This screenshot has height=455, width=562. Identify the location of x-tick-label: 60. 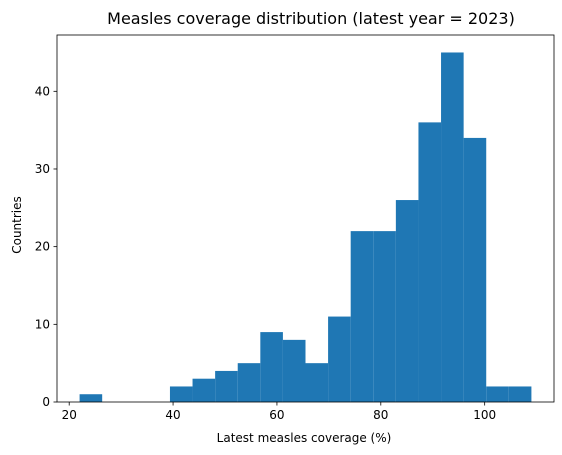
(276, 415).